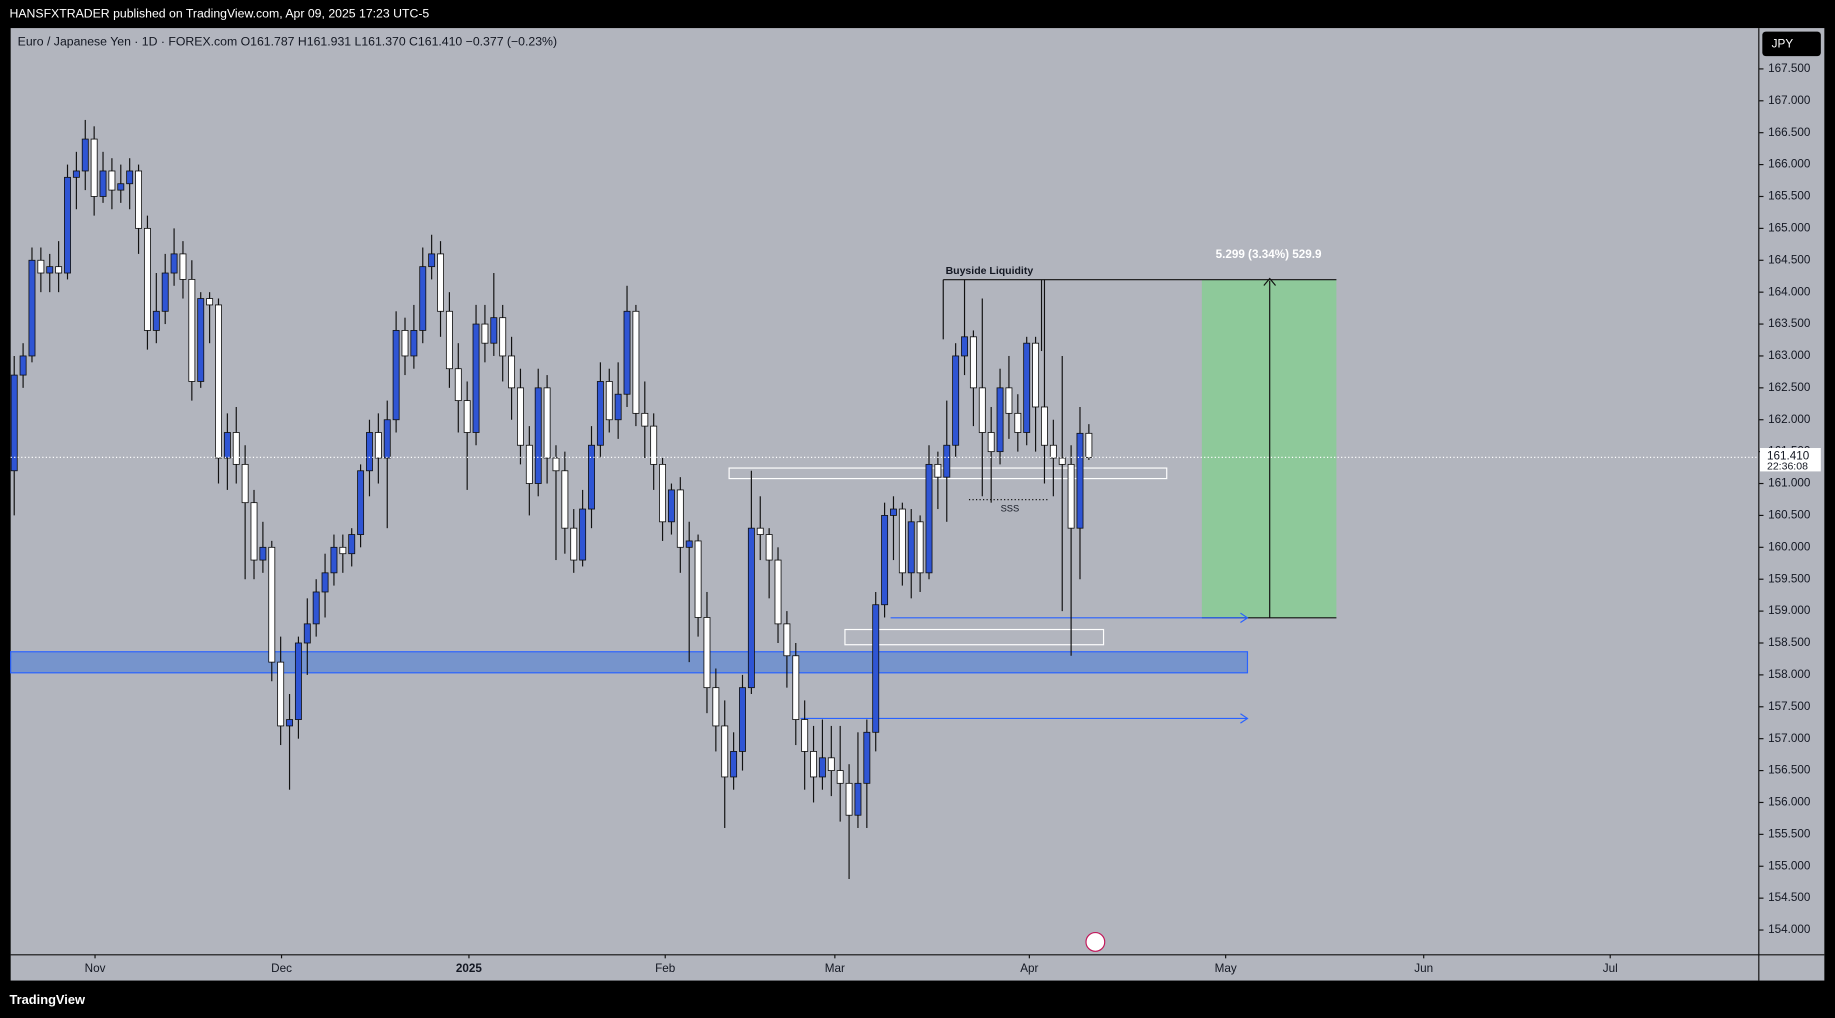 The height and width of the screenshot is (1018, 1835). I want to click on sss-label: SSS, so click(1010, 508).